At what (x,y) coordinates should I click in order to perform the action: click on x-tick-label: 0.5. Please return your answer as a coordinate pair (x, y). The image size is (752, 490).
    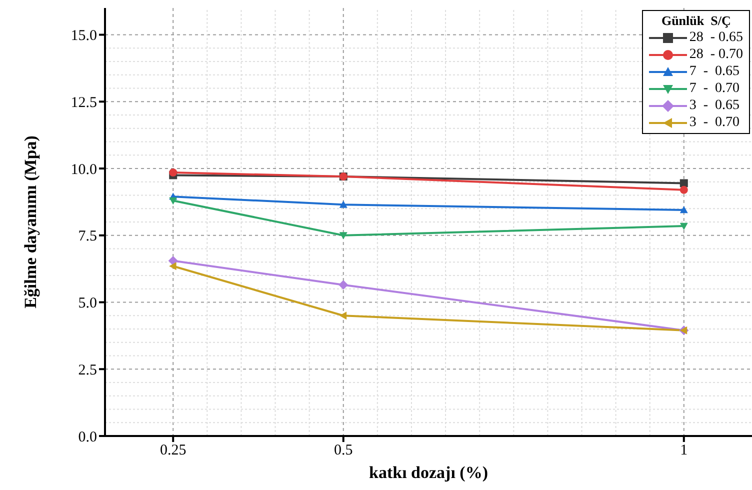
    Looking at the image, I should click on (343, 450).